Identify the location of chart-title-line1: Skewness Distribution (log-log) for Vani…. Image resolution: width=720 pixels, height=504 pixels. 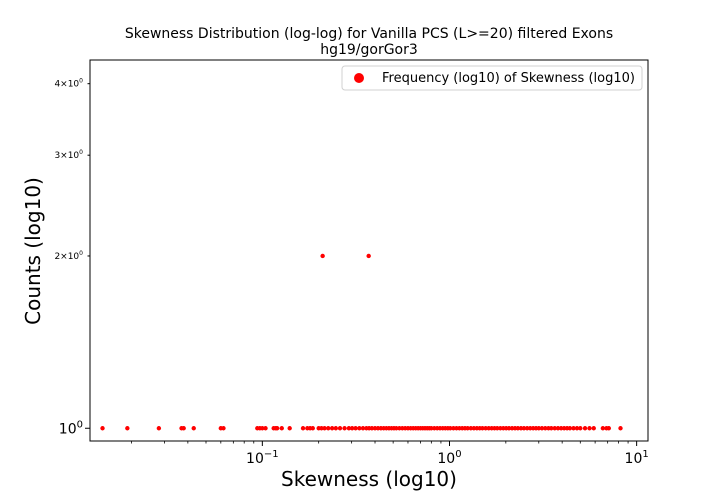
(369, 34).